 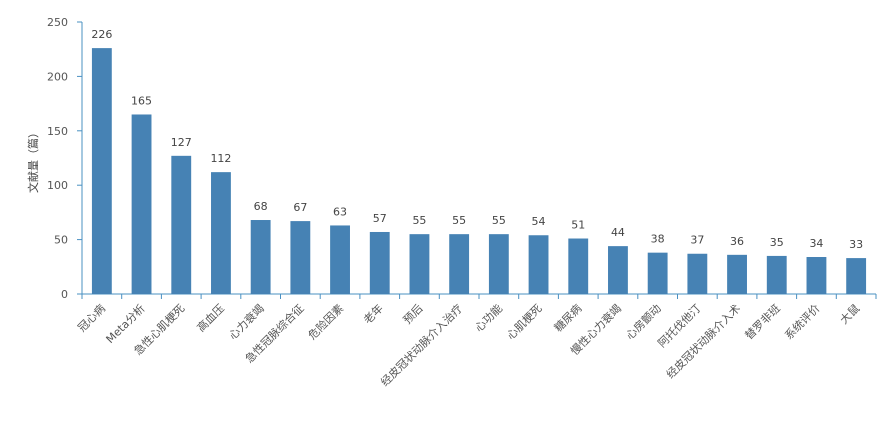 What do you see at coordinates (413, 314) in the screenshot?
I see `x-tick-label: 预后` at bounding box center [413, 314].